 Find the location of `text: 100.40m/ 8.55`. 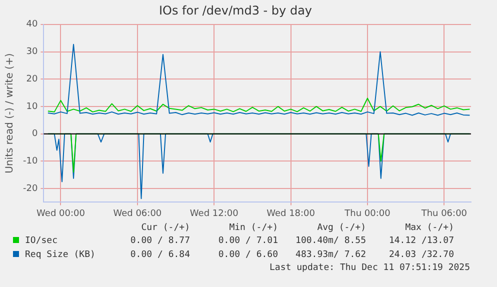

text: 100.40m/ 8.55 is located at coordinates (330, 241).